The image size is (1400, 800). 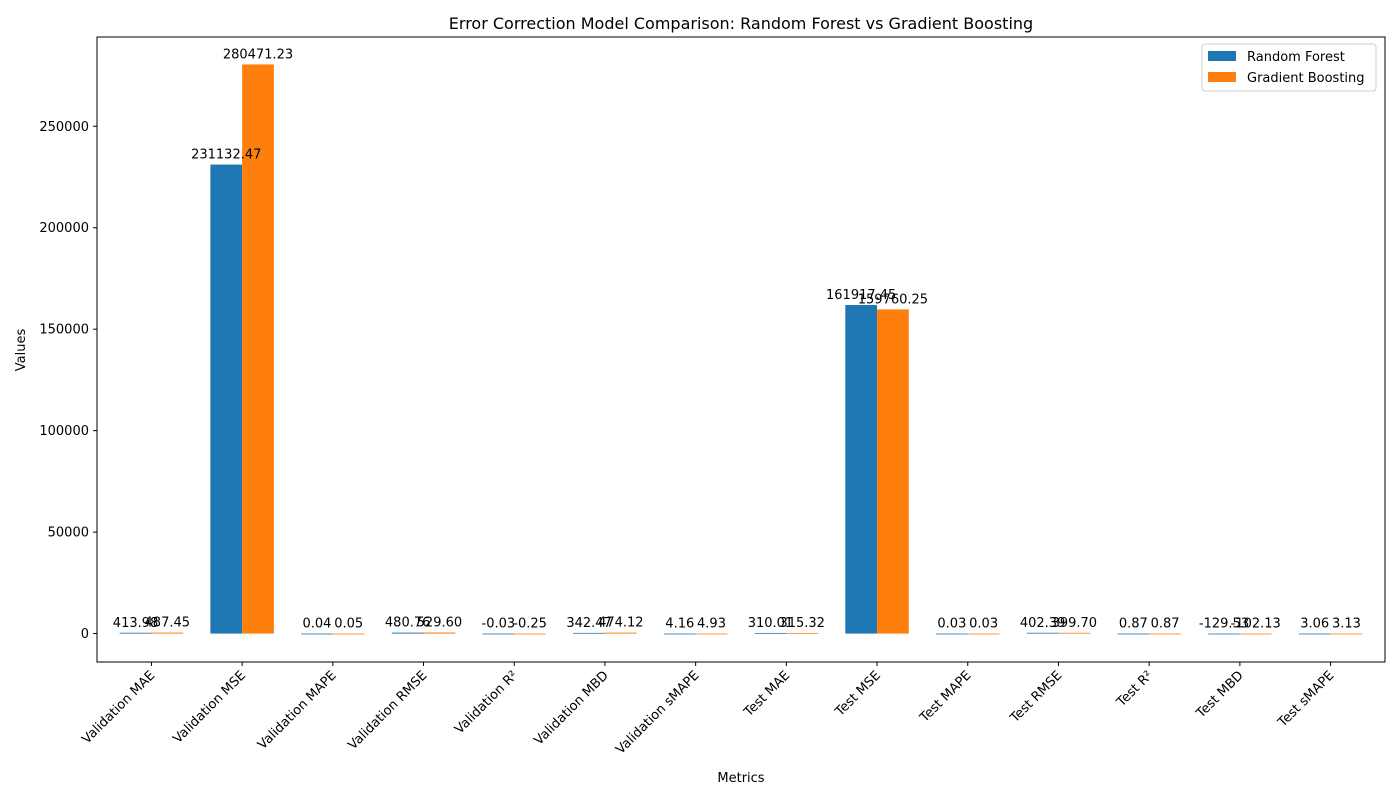 I want to click on data-label: -0.03, so click(x=499, y=624).